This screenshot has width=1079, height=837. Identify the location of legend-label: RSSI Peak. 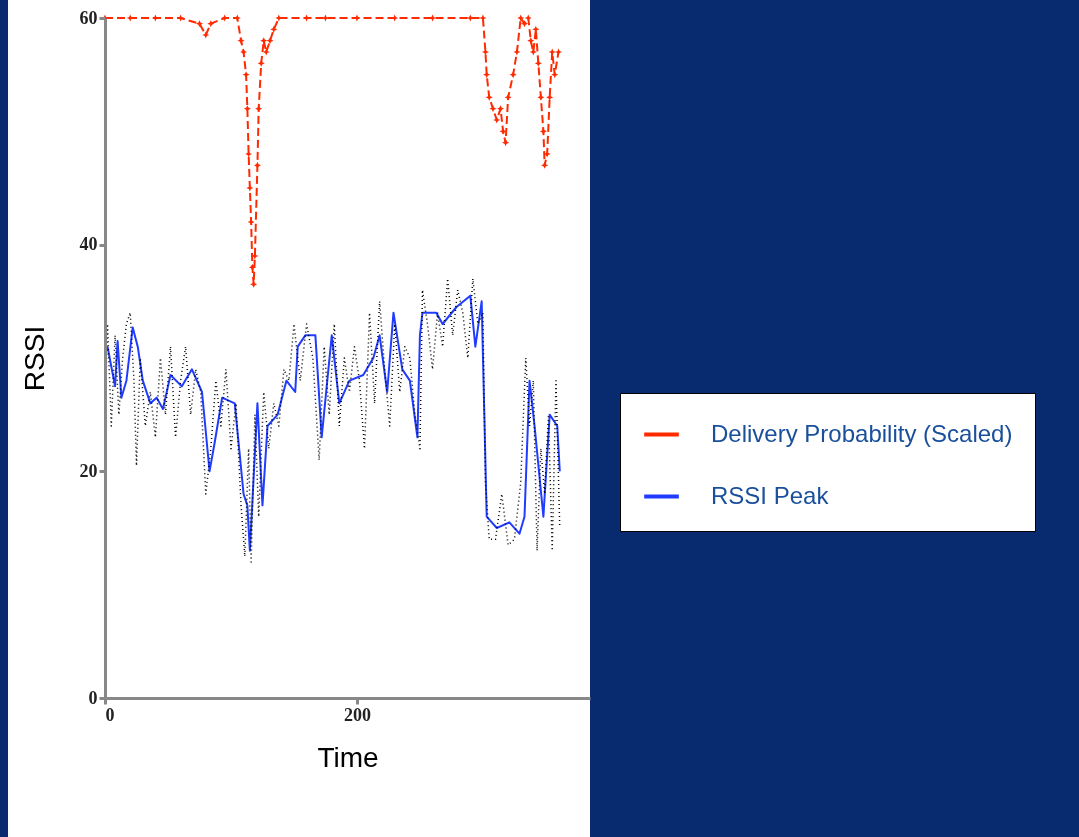
(770, 495).